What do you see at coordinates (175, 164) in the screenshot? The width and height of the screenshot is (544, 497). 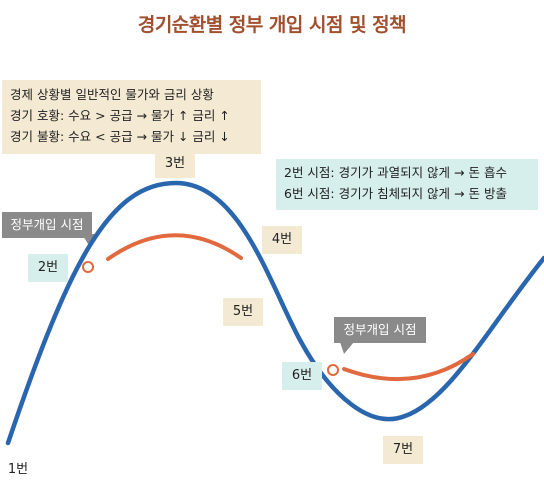 I see `point-label-3: 3번` at bounding box center [175, 164].